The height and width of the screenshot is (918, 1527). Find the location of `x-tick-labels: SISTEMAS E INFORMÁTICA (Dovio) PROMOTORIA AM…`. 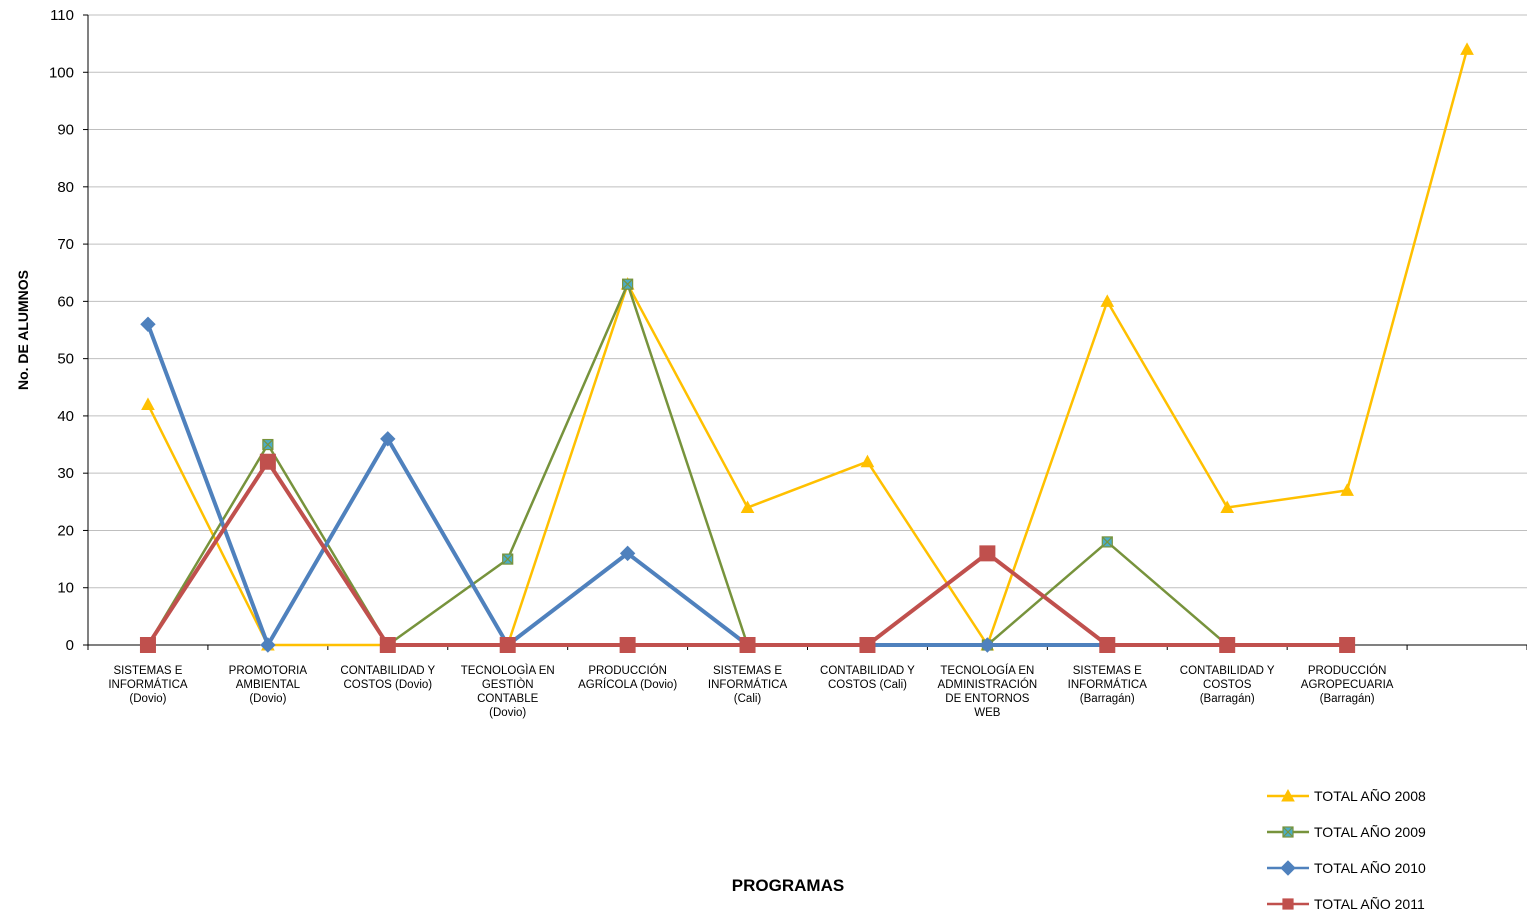

x-tick-labels: SISTEMAS E INFORMÁTICA (Dovio) PROMOTORIA AM… is located at coordinates (751, 691).